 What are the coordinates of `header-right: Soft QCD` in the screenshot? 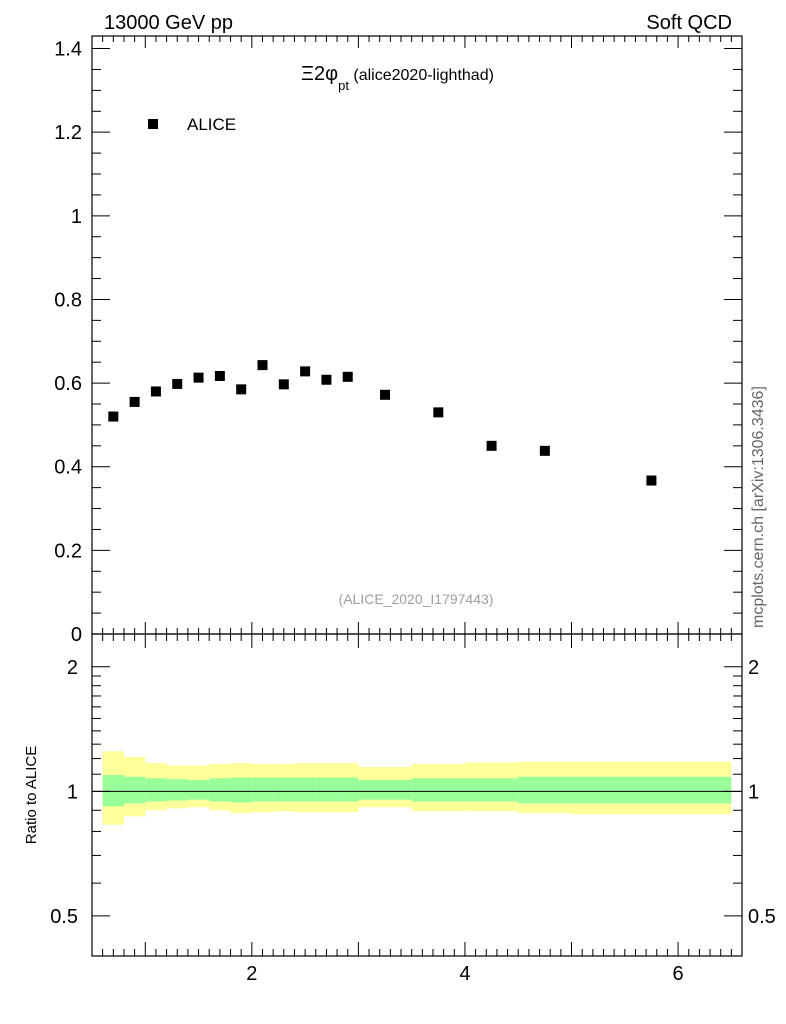 It's located at (689, 23).